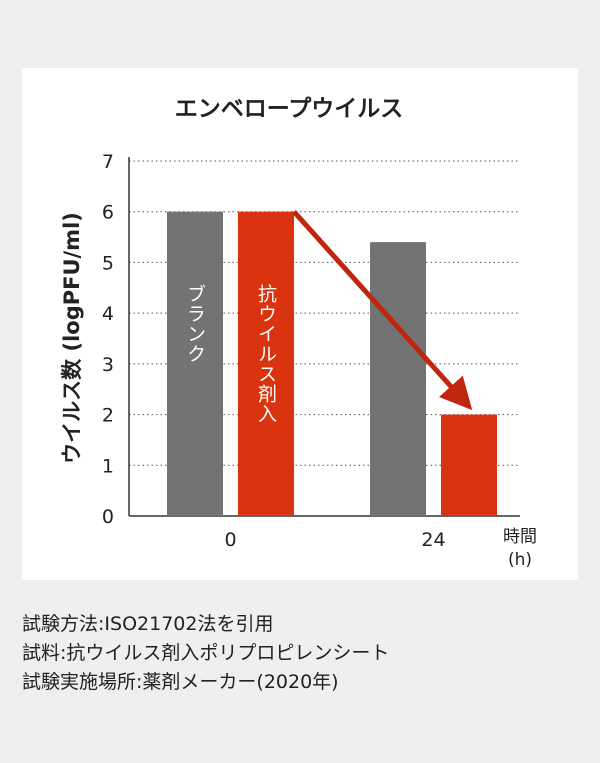 The width and height of the screenshot is (600, 763). Describe the element at coordinates (289, 109) in the screenshot. I see `chart-title: エンベロープウイルス` at that location.